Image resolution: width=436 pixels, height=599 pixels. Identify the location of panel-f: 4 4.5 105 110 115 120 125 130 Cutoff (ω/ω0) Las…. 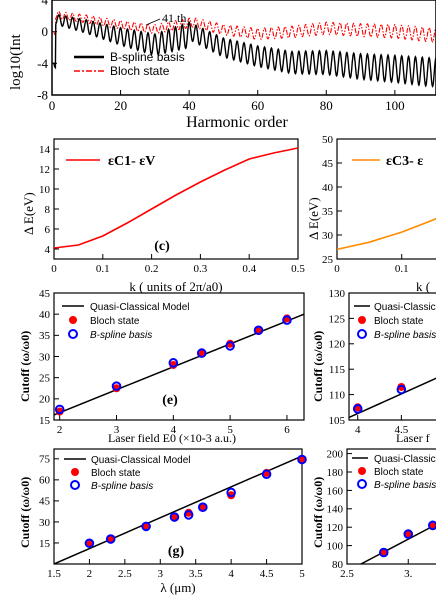
(373, 366).